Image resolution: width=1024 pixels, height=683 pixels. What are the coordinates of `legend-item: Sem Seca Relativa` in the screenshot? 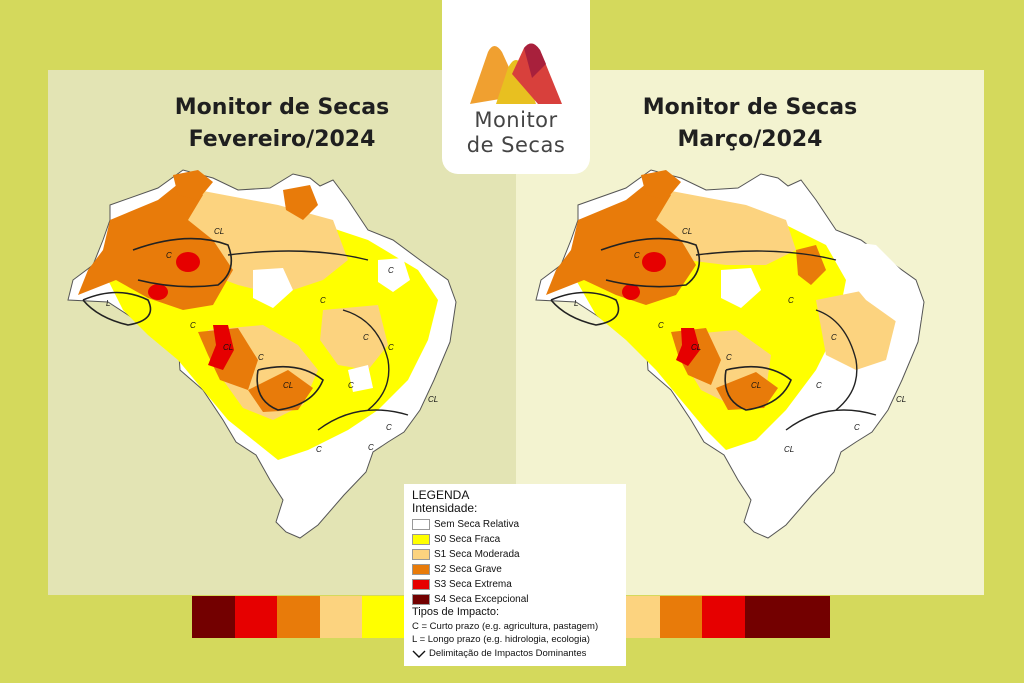 It's located at (465, 524).